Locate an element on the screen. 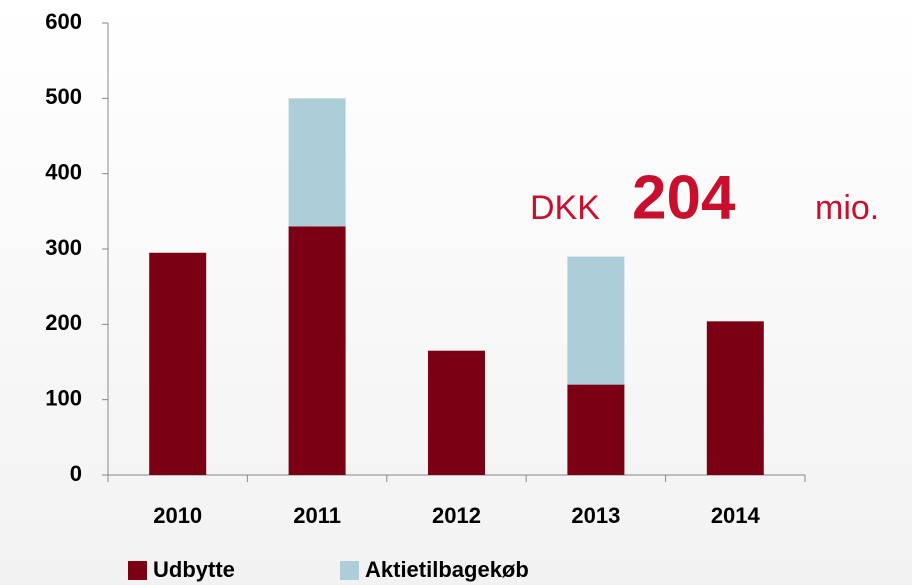 This screenshot has width=912, height=585. annotation-suffix: mio. is located at coordinates (847, 208).